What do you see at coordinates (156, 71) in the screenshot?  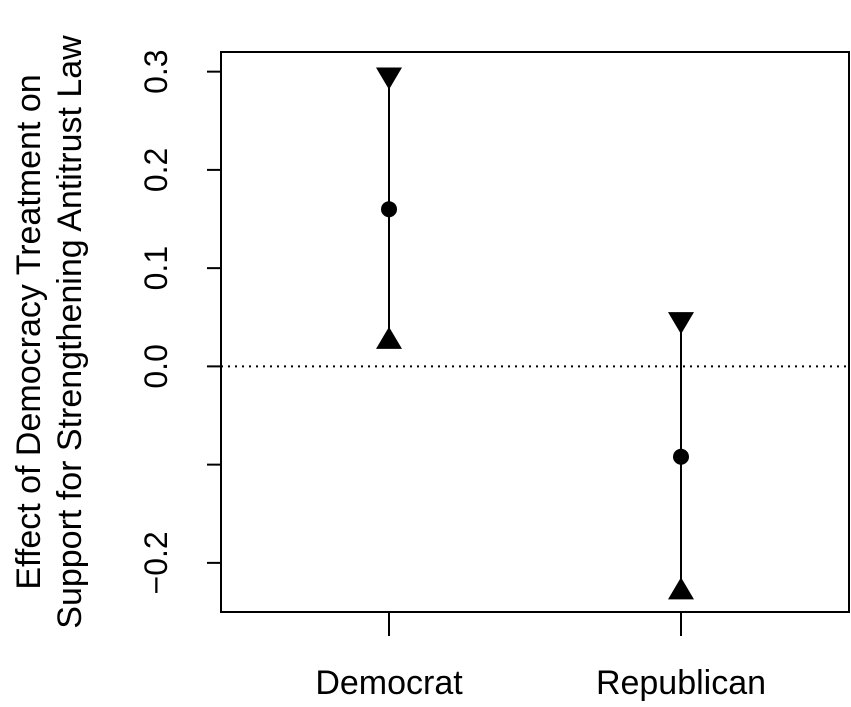 I see `y-tick-label: 0.3` at bounding box center [156, 71].